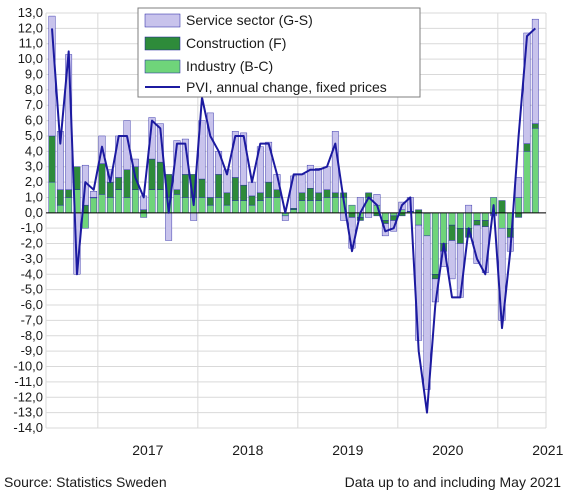  What do you see at coordinates (162, 66) in the screenshot?
I see `legend-swatch-industry` at bounding box center [162, 66].